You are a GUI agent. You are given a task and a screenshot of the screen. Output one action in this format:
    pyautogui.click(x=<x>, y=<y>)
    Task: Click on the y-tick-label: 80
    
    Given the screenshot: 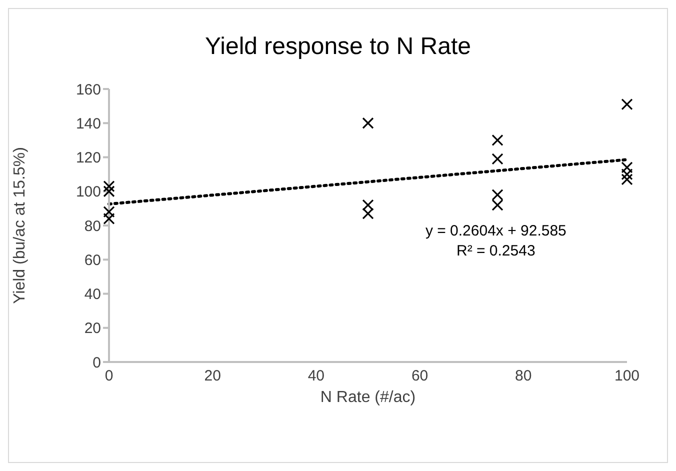 What is the action you would take?
    pyautogui.click(x=92, y=226)
    